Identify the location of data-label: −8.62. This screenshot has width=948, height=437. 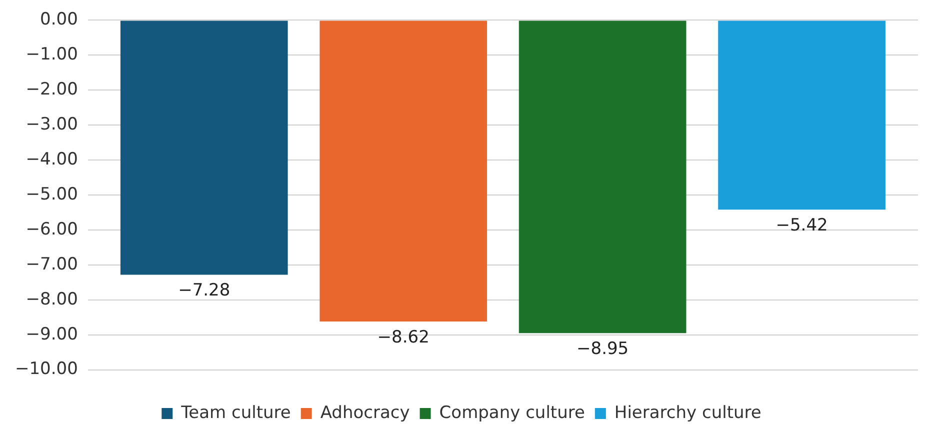
(403, 337).